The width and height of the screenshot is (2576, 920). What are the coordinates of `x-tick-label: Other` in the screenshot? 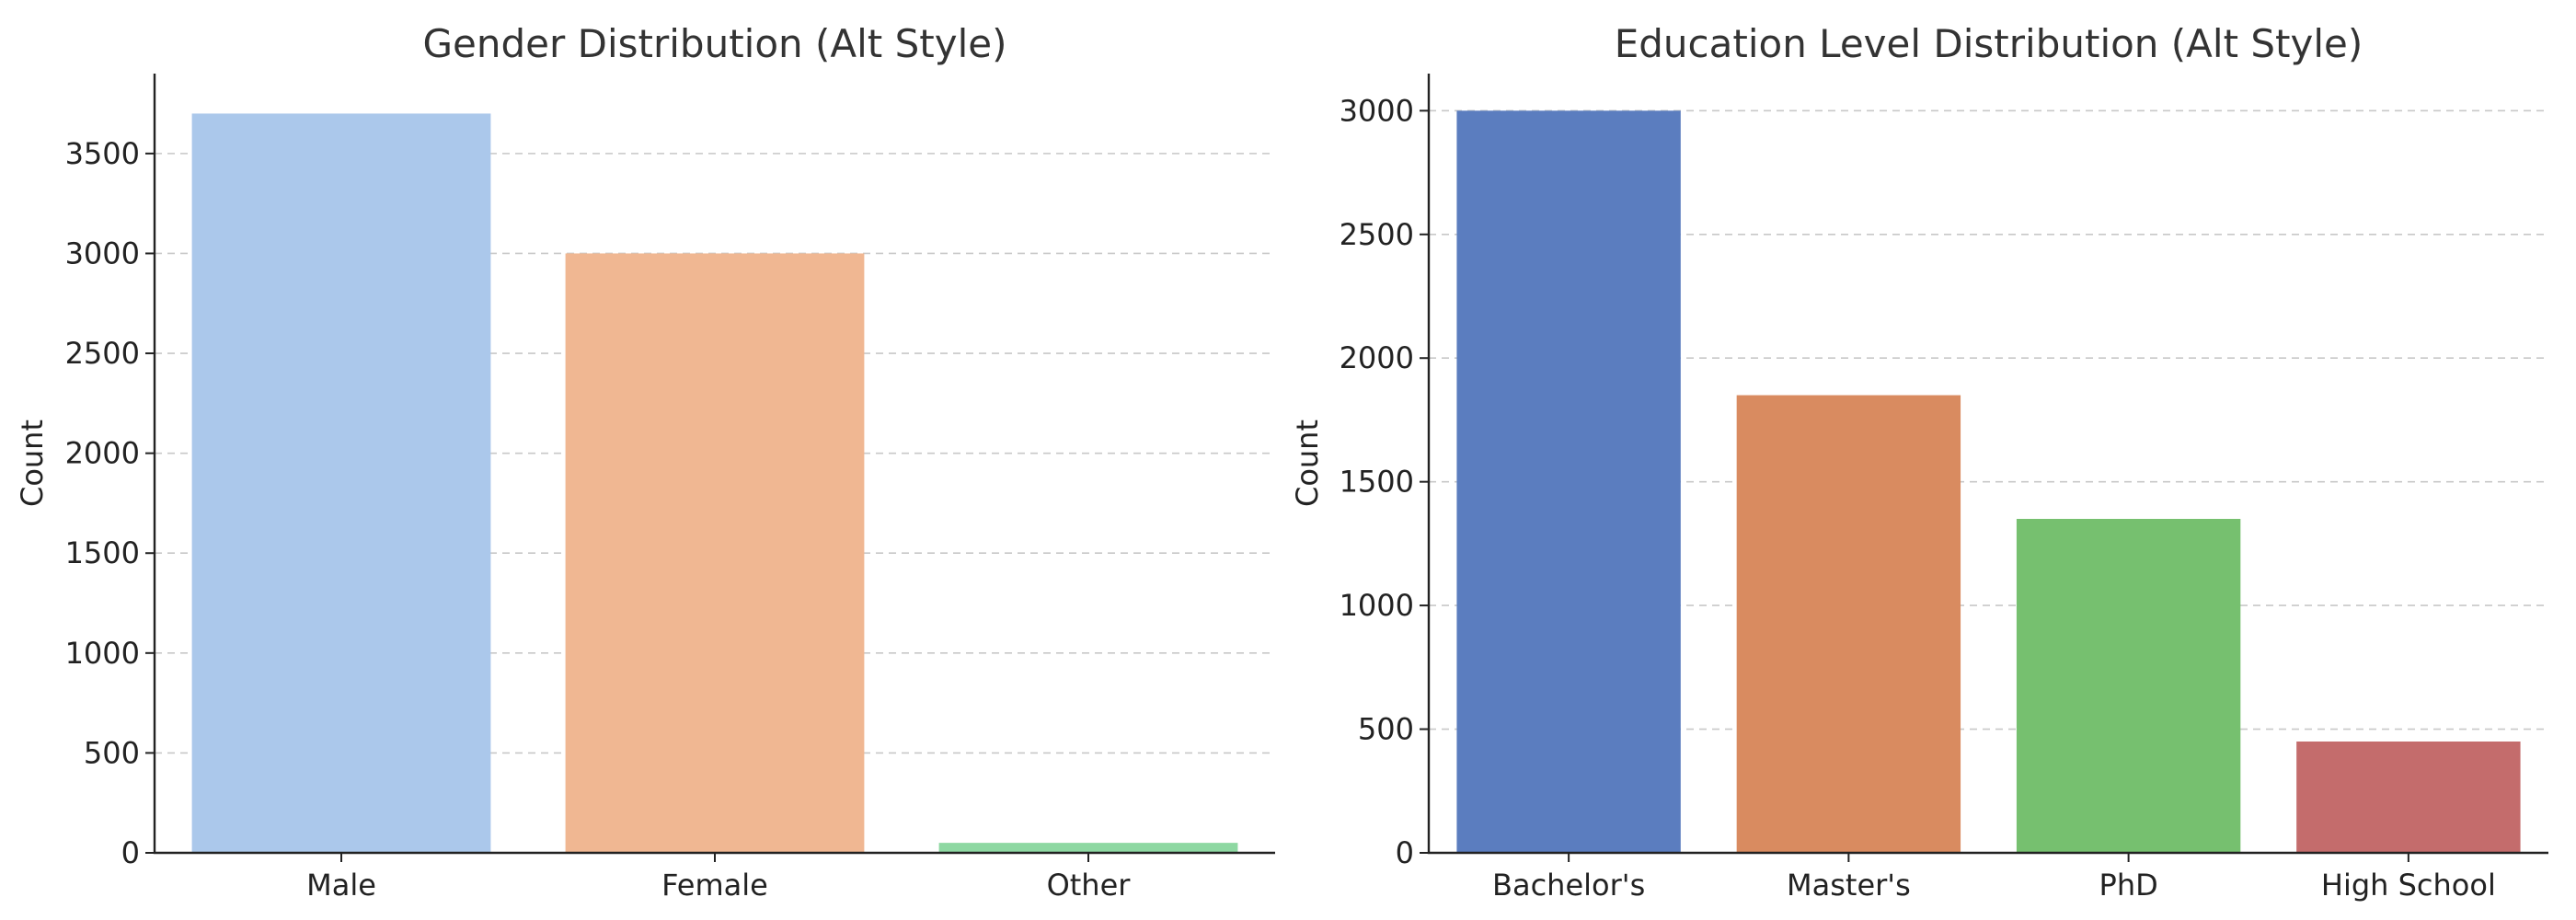 It's located at (1089, 885).